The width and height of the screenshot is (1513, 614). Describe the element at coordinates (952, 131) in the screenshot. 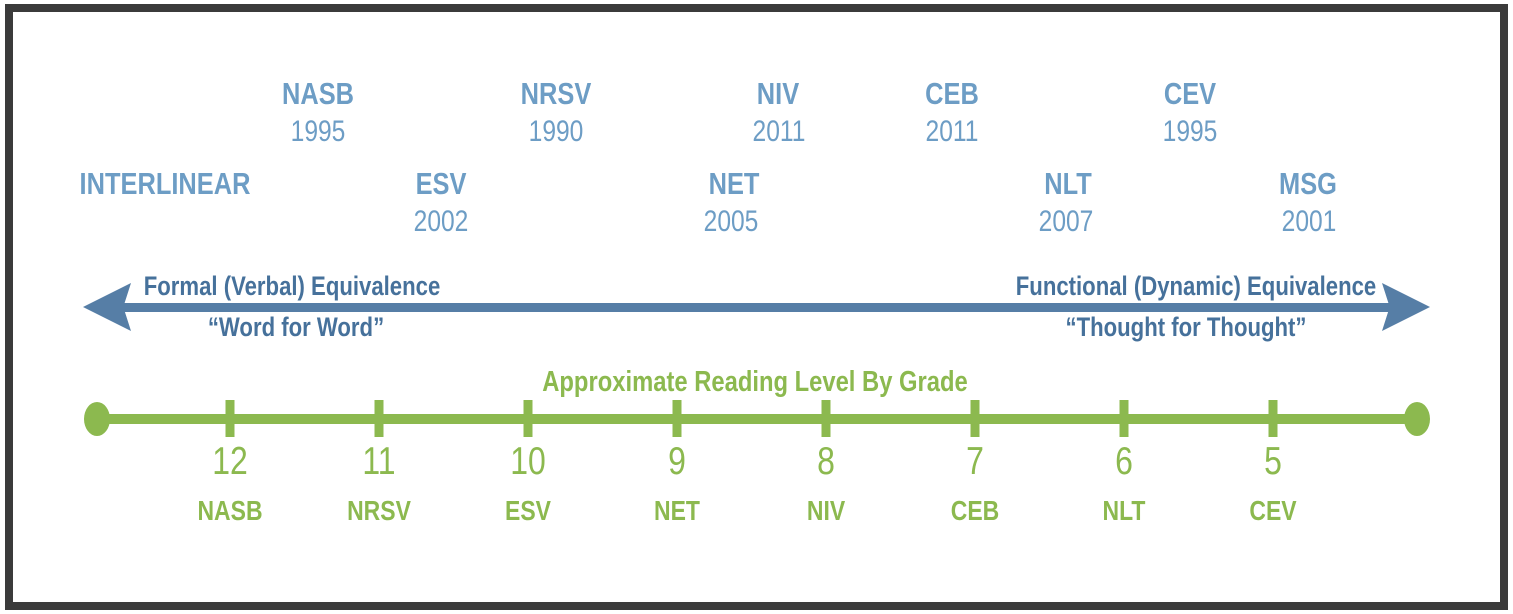

I see `translation-year-ceb: 2011` at that location.